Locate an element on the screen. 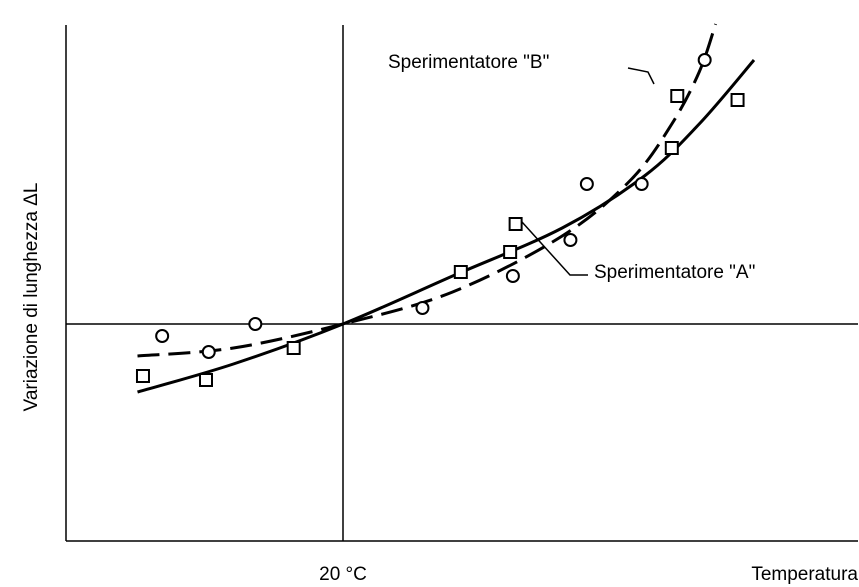 The width and height of the screenshot is (859, 587). annotation-series-a: Sperimentatore "A" is located at coordinates (674, 272).